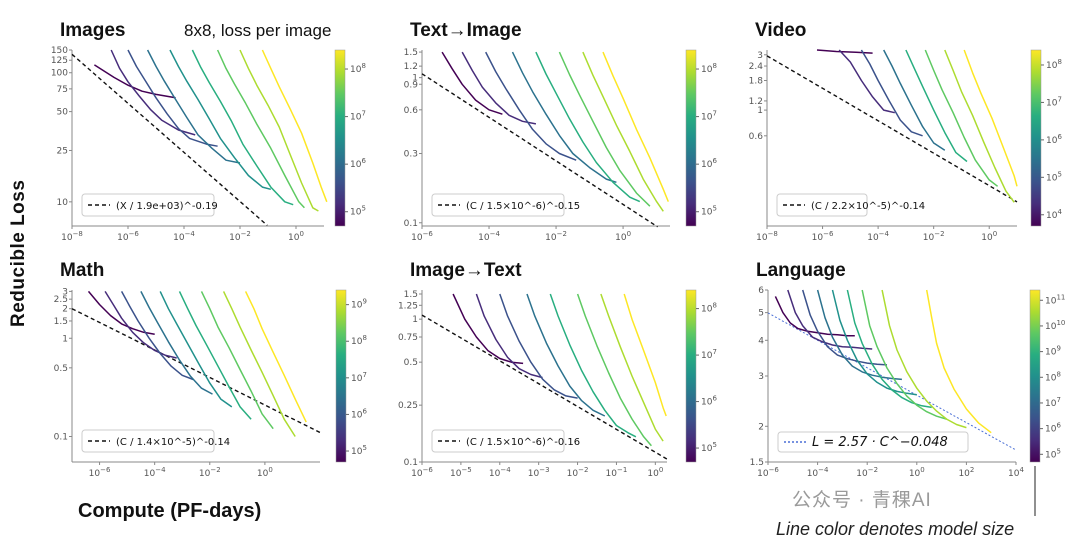  Describe the element at coordinates (59, 51) in the screenshot. I see `y-tick-label: 150` at that location.